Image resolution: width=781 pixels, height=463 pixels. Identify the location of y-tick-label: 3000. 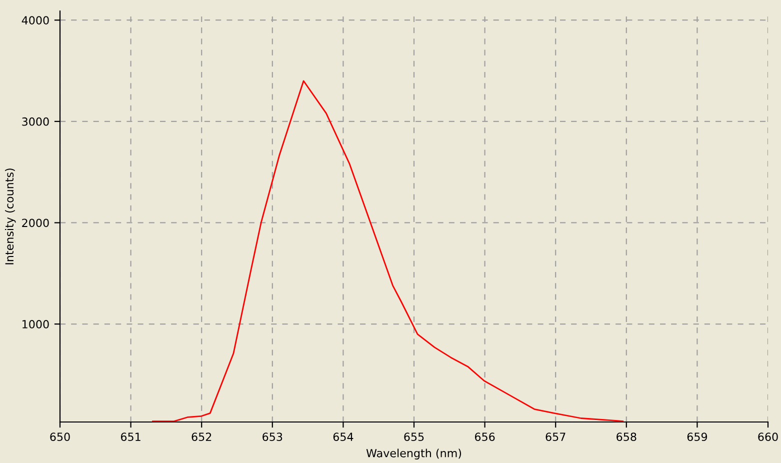
(35, 121).